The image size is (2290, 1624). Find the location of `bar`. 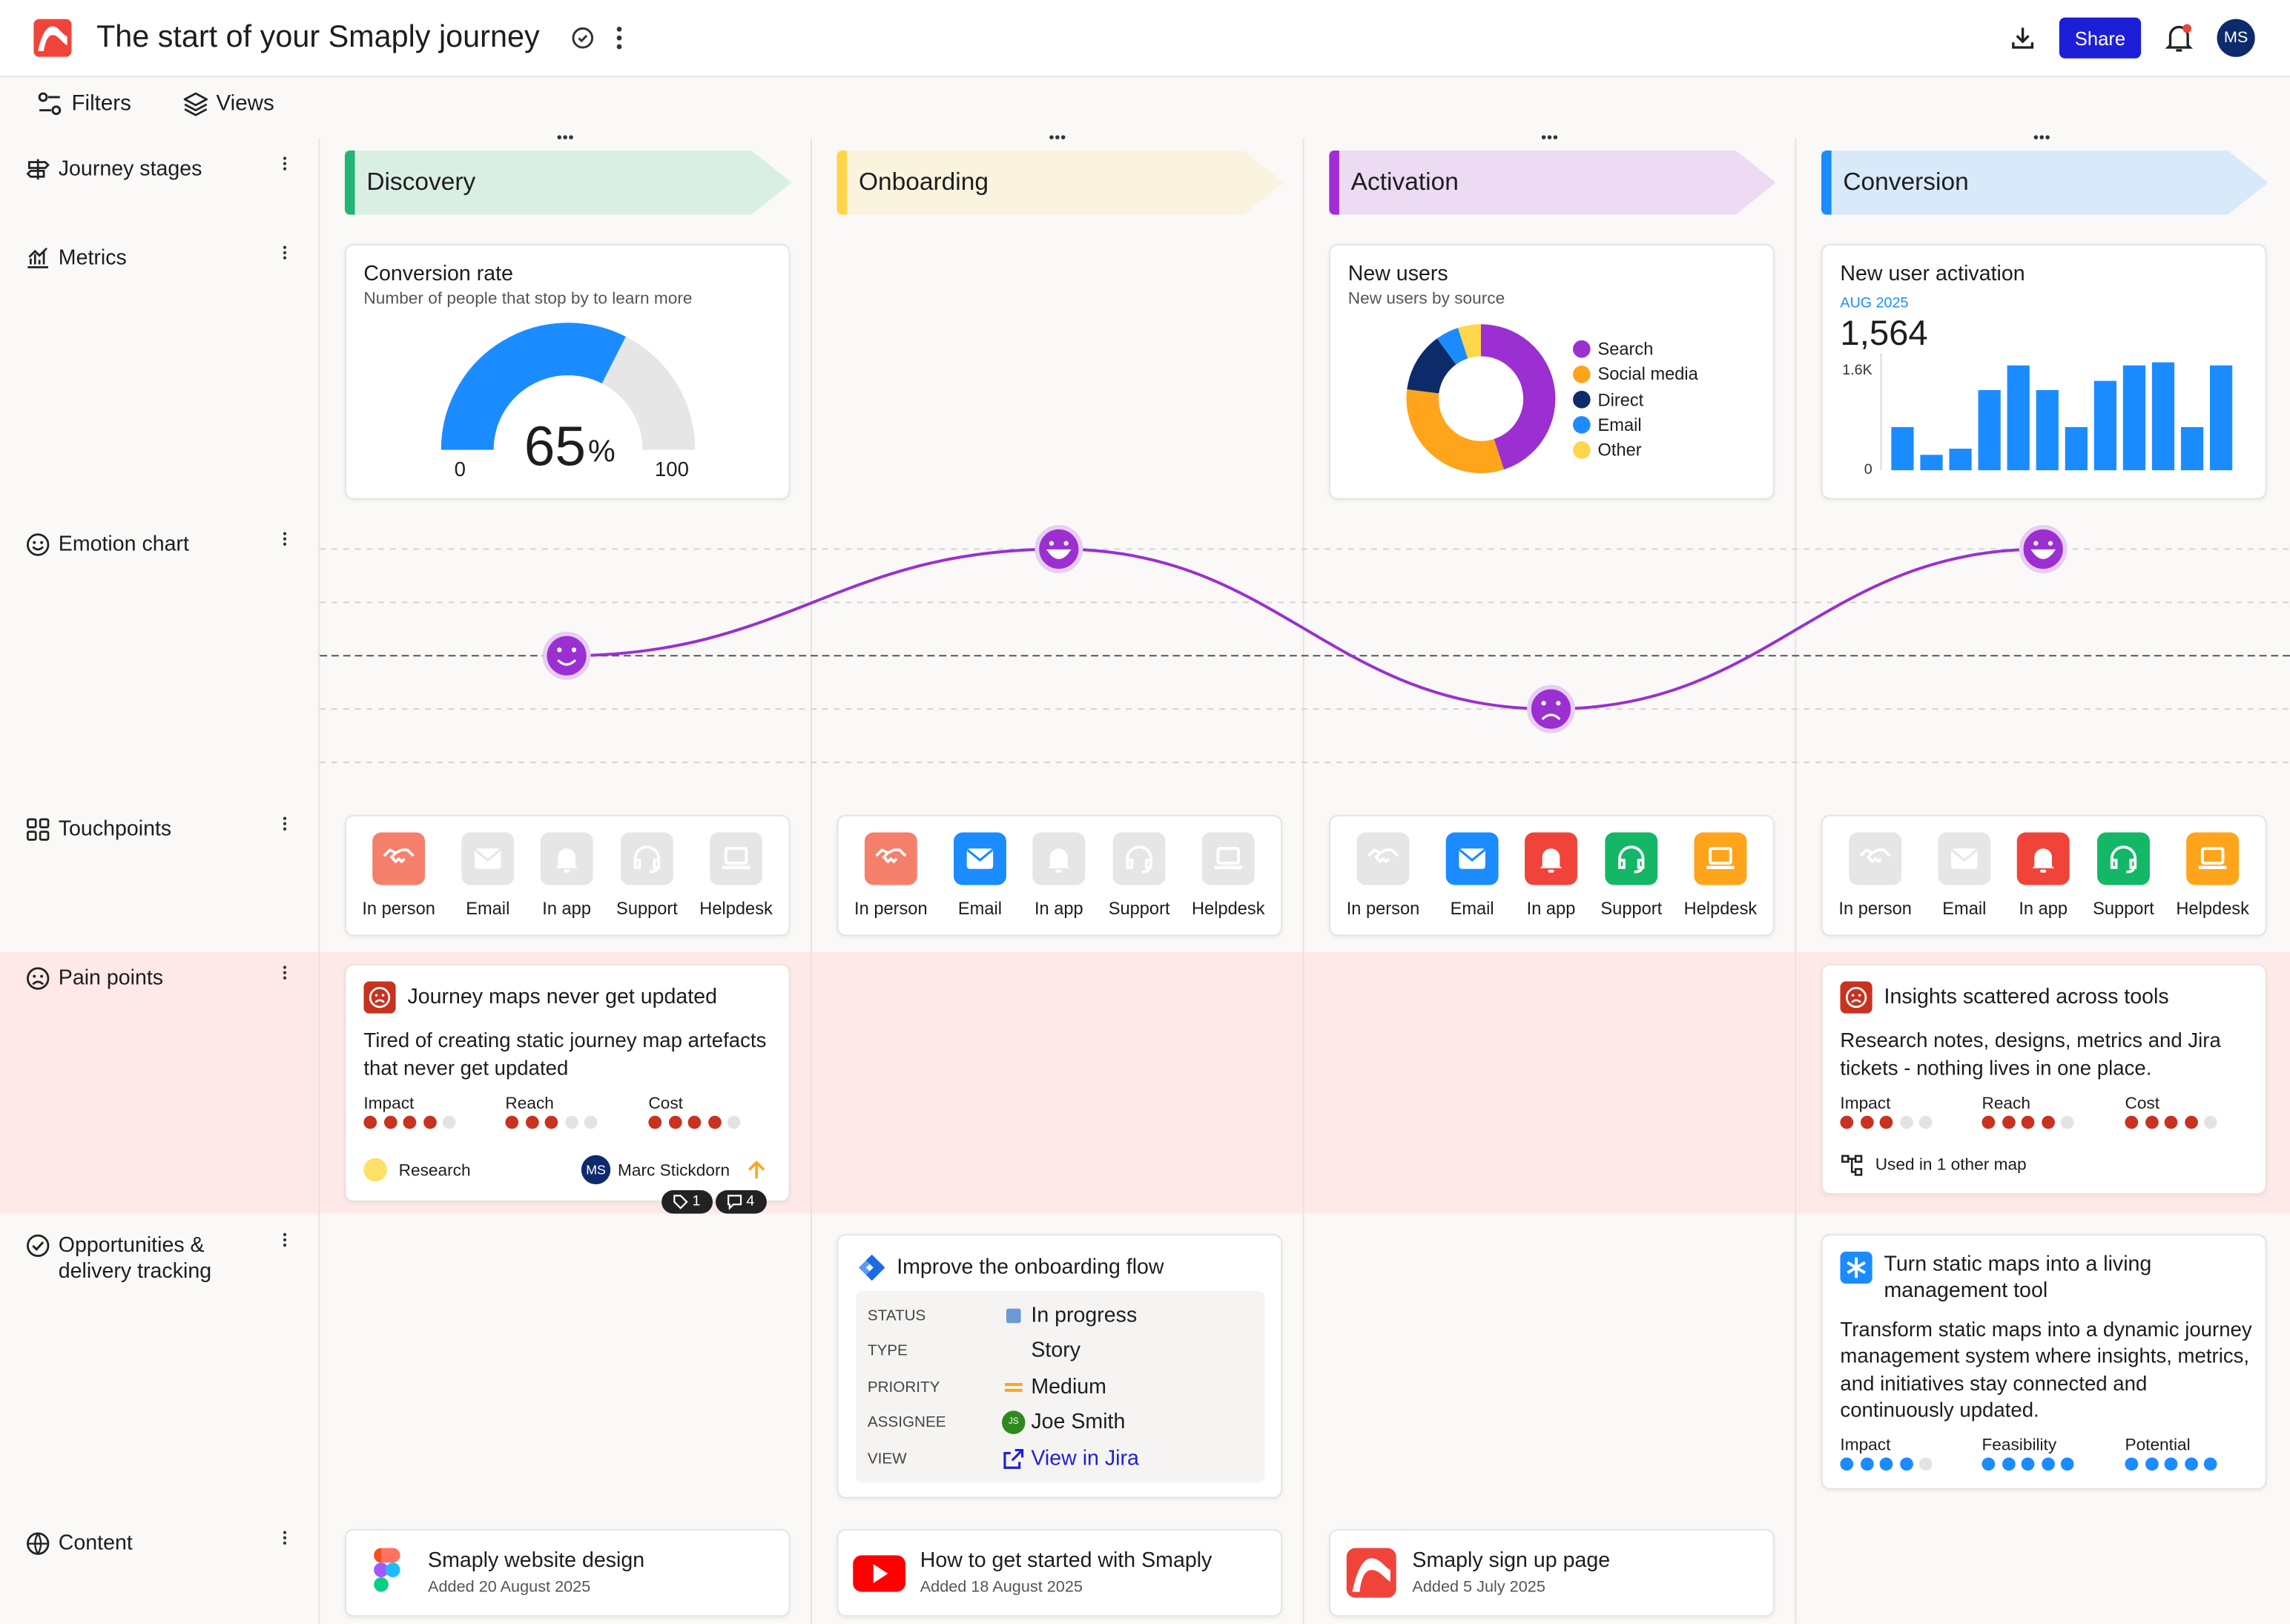

bar is located at coordinates (2163, 416).